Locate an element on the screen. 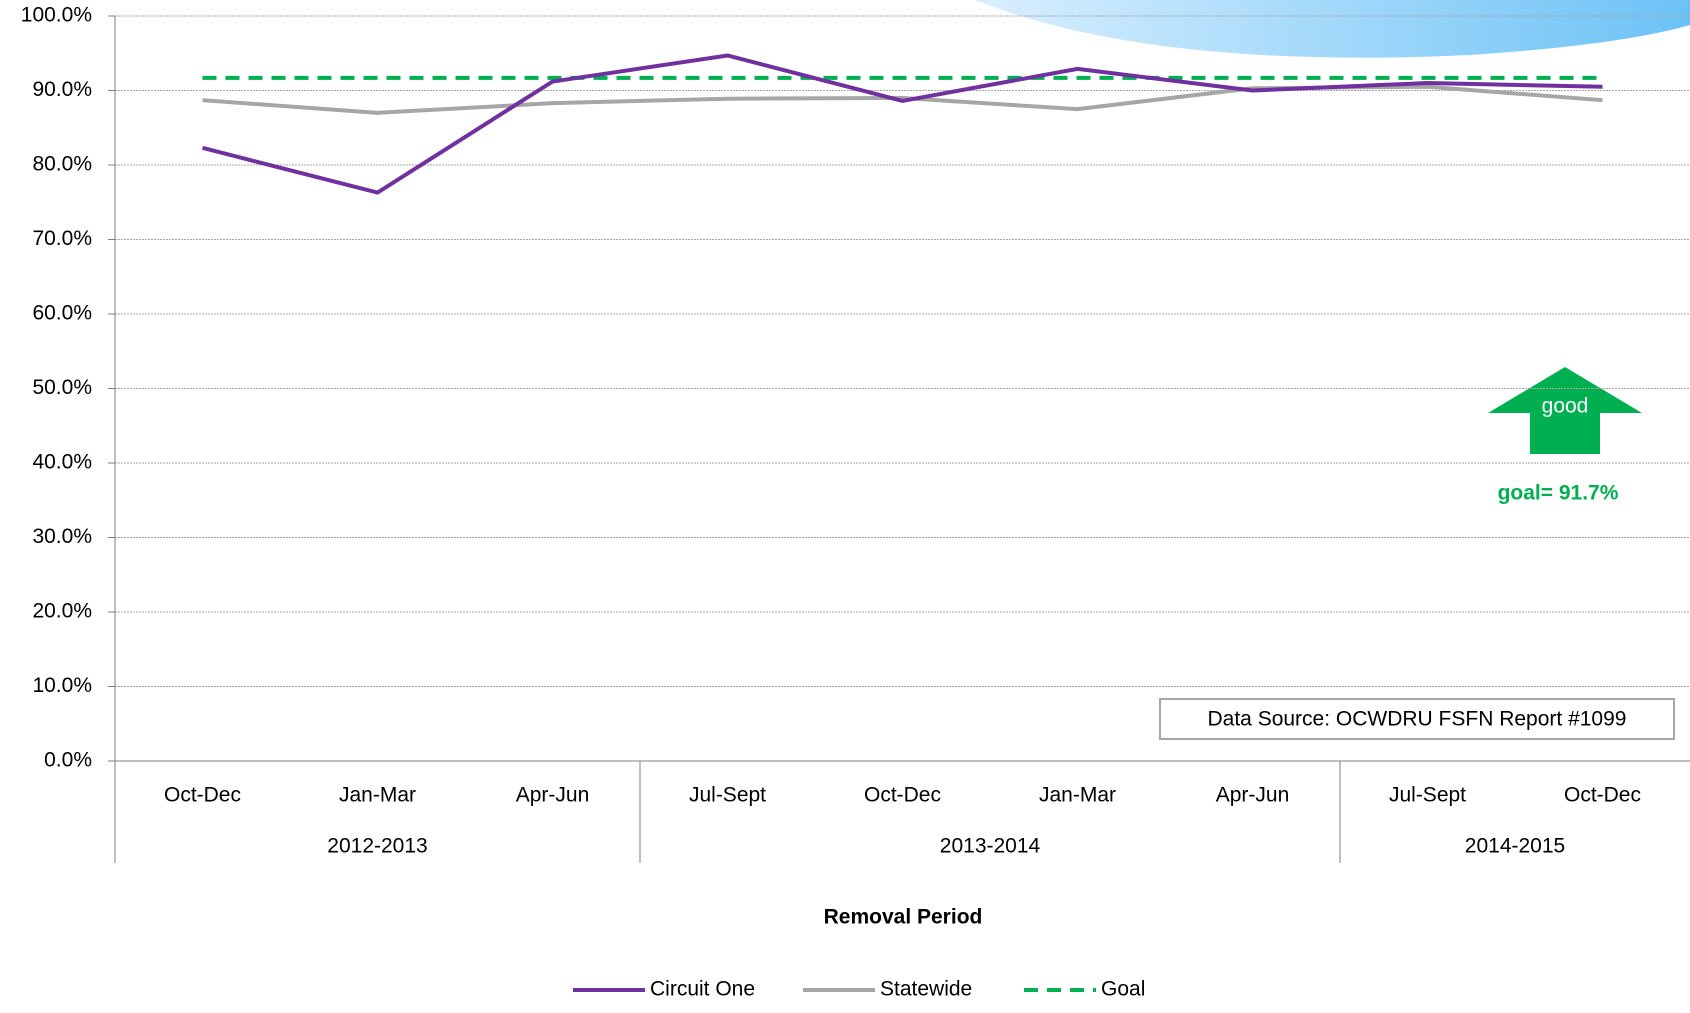  arrow-label: good is located at coordinates (1565, 406).